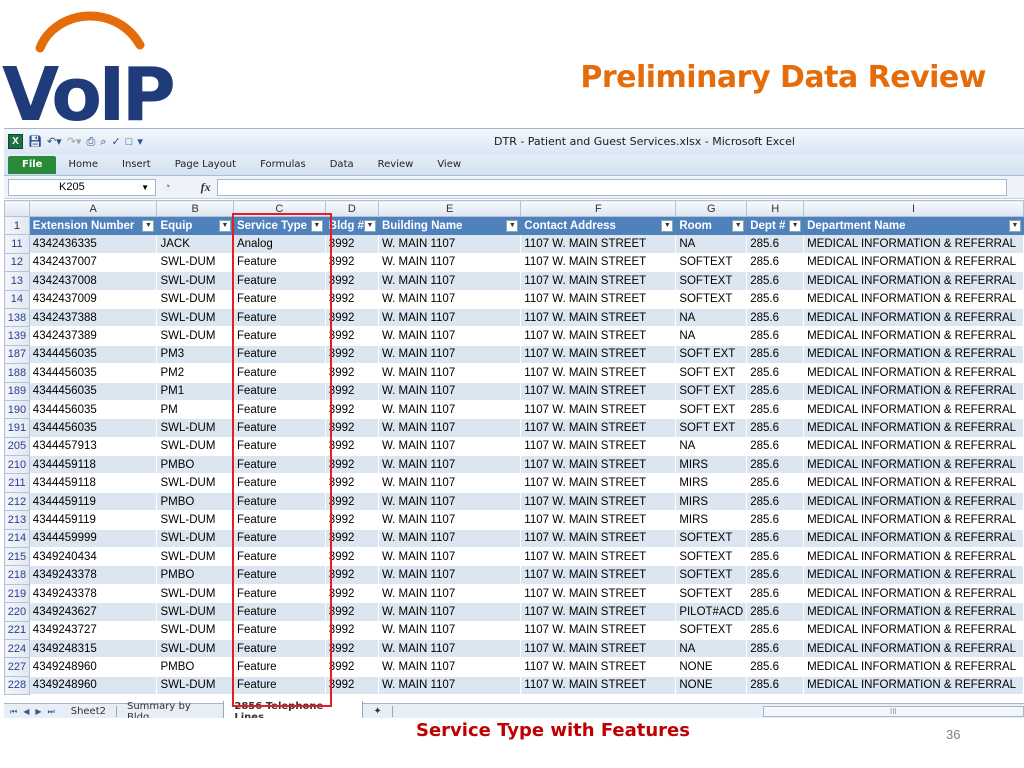 This screenshot has width=1024, height=768. Describe the element at coordinates (93, 281) in the screenshot. I see `cell-extension-number: 4342437008` at that location.